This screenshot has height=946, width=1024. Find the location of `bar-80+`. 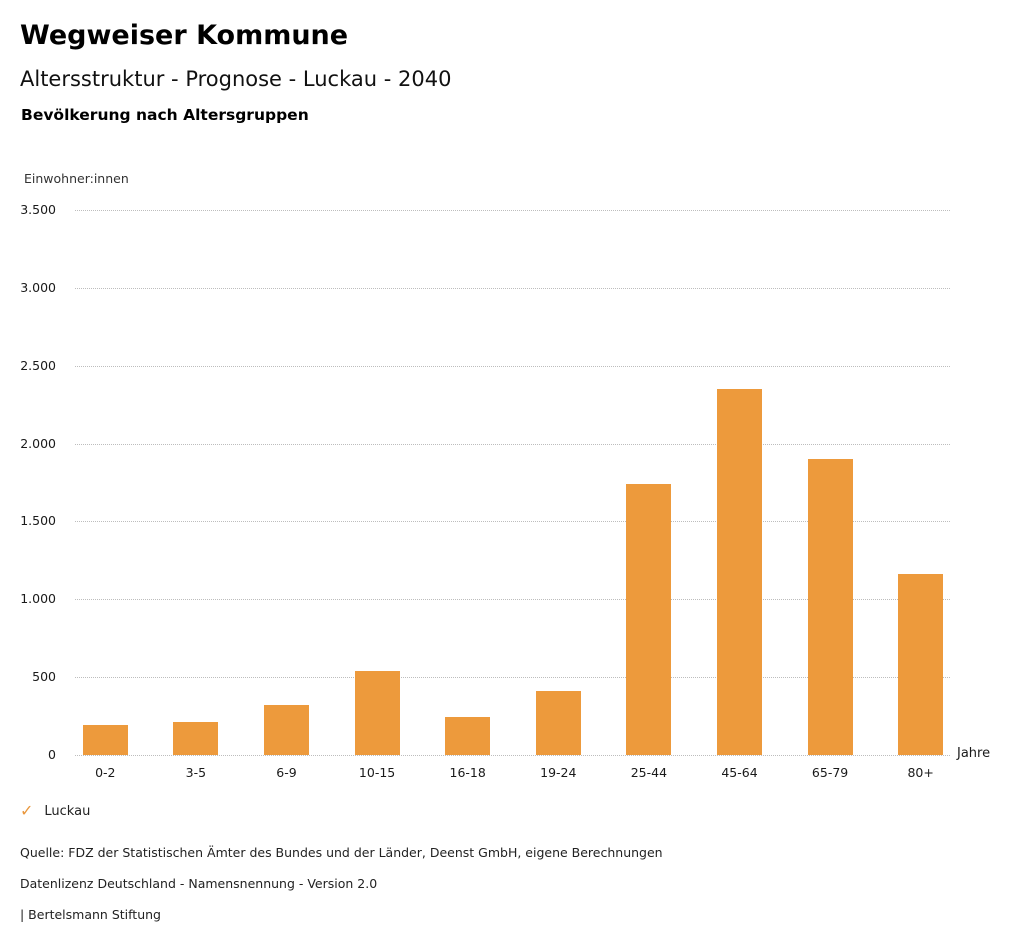

bar-80+ is located at coordinates (921, 664).